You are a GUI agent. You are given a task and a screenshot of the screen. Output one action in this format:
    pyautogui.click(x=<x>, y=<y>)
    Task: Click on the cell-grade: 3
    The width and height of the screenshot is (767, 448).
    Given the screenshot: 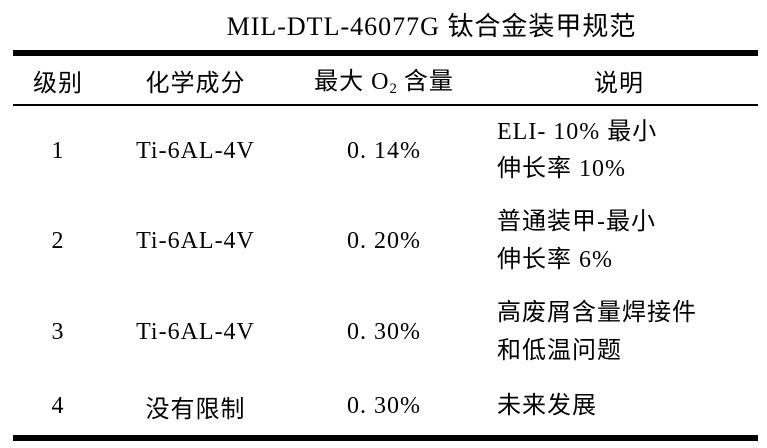 What is the action you would take?
    pyautogui.click(x=58, y=332)
    